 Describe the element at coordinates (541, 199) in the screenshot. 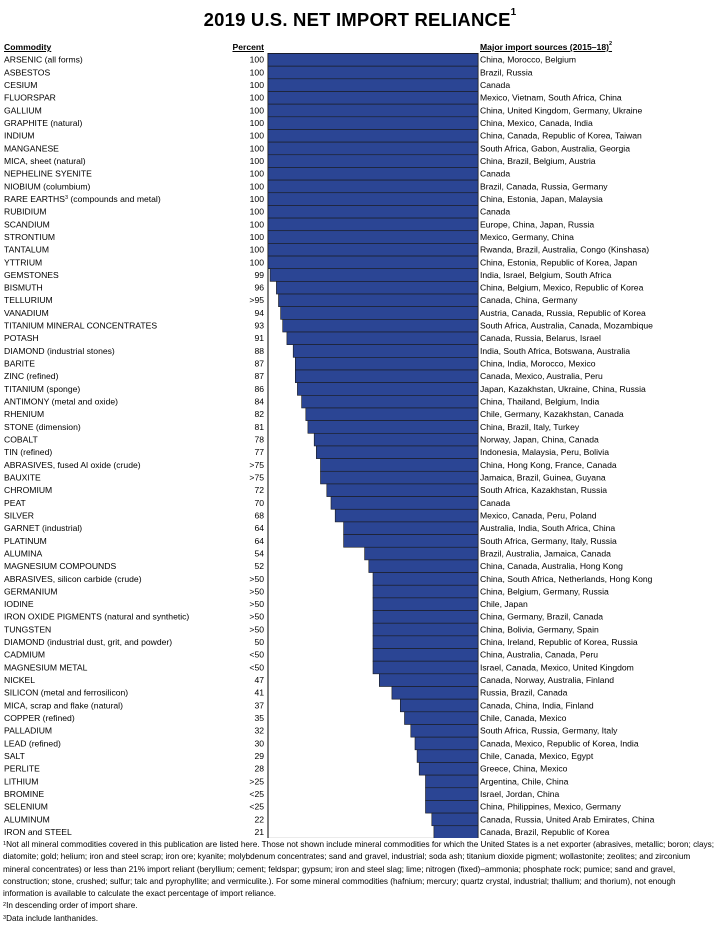

I see `import-sources-label: China, Estonia, Japan, Malaysia` at that location.